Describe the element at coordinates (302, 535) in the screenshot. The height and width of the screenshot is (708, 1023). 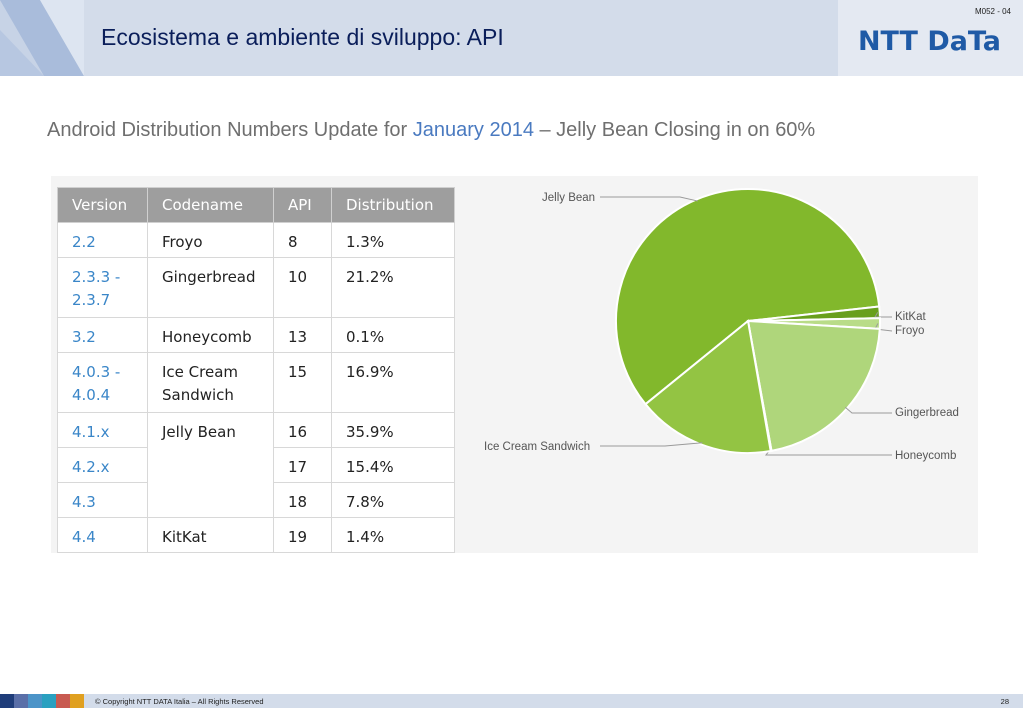
I see `api-cell: 19` at that location.